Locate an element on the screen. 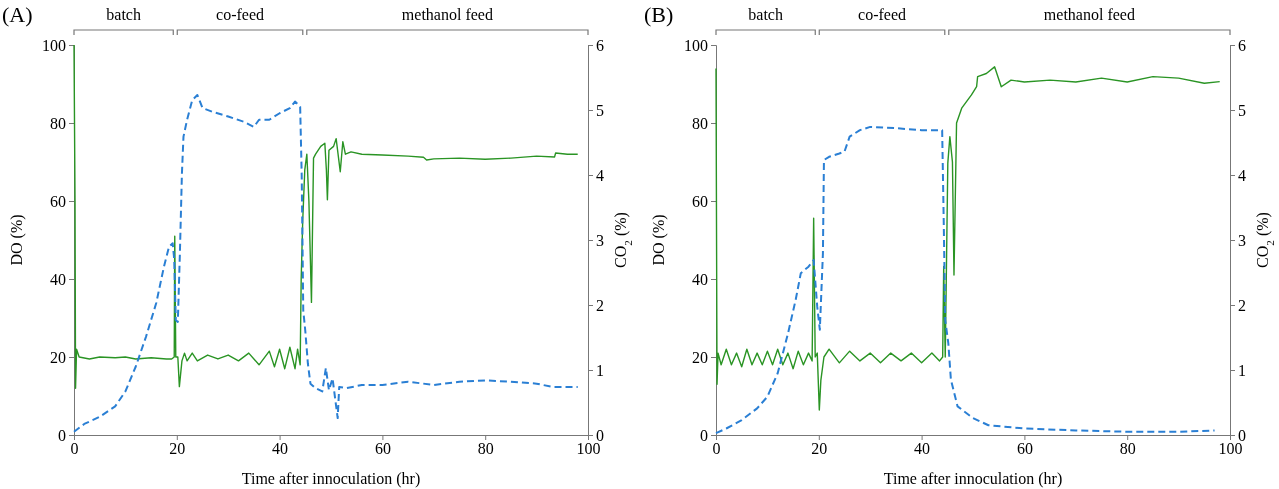 This screenshot has width=1279, height=489. chart-title: (B) is located at coordinates (659, 14).